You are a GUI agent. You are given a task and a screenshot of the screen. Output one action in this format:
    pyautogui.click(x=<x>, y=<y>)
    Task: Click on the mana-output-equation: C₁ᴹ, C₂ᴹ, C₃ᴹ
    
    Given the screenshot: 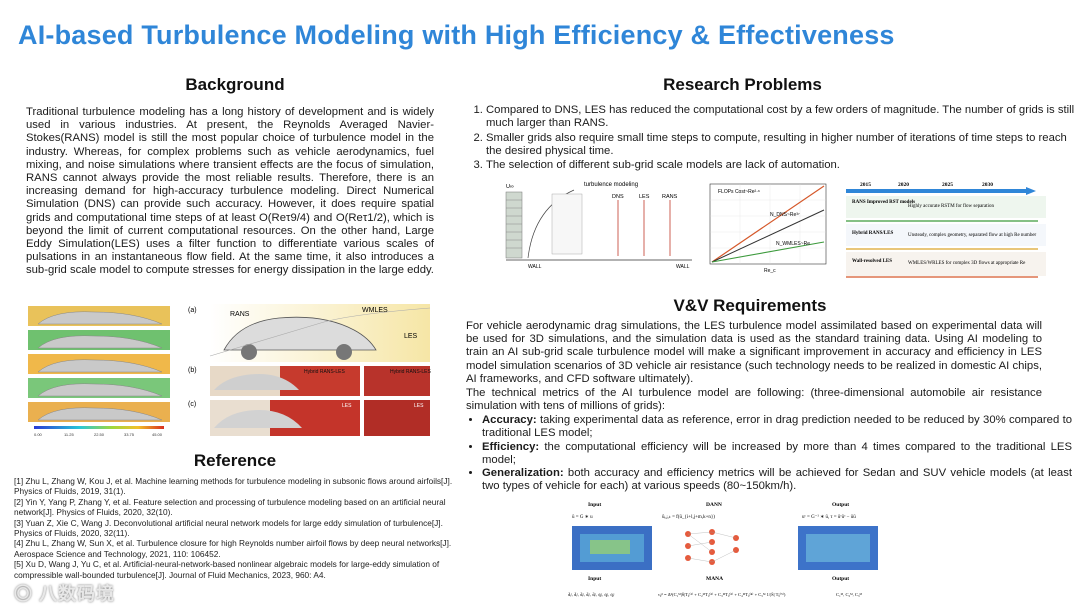 What is the action you would take?
    pyautogui.click(x=849, y=595)
    